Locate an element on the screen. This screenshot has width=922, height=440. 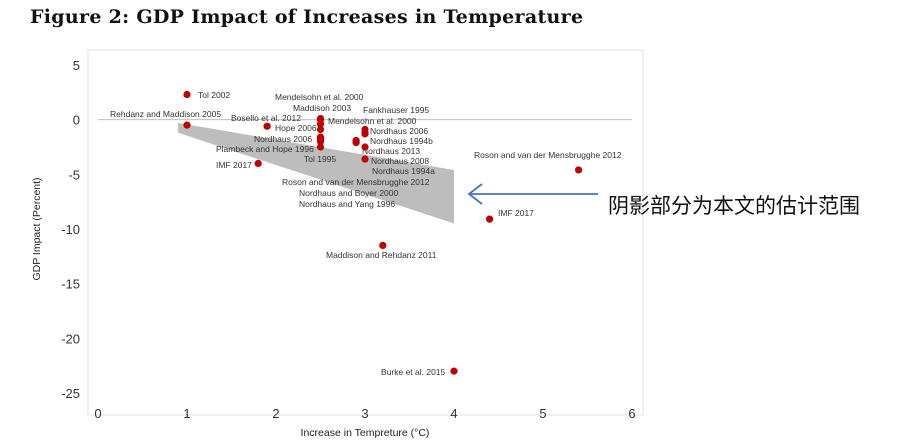
point-label: Nordhaus 1994a is located at coordinates (403, 171).